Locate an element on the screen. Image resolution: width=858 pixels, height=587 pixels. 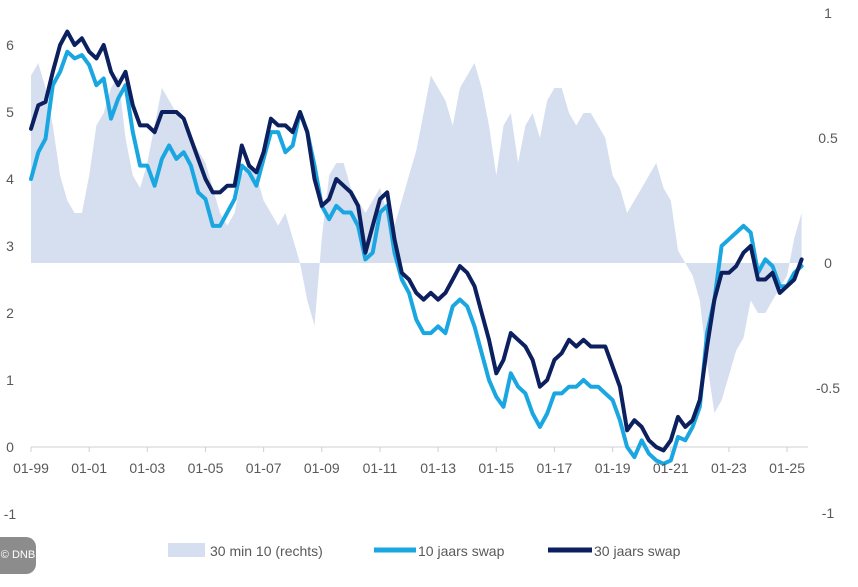
x-tick-label: 01-11 is located at coordinates (380, 468).